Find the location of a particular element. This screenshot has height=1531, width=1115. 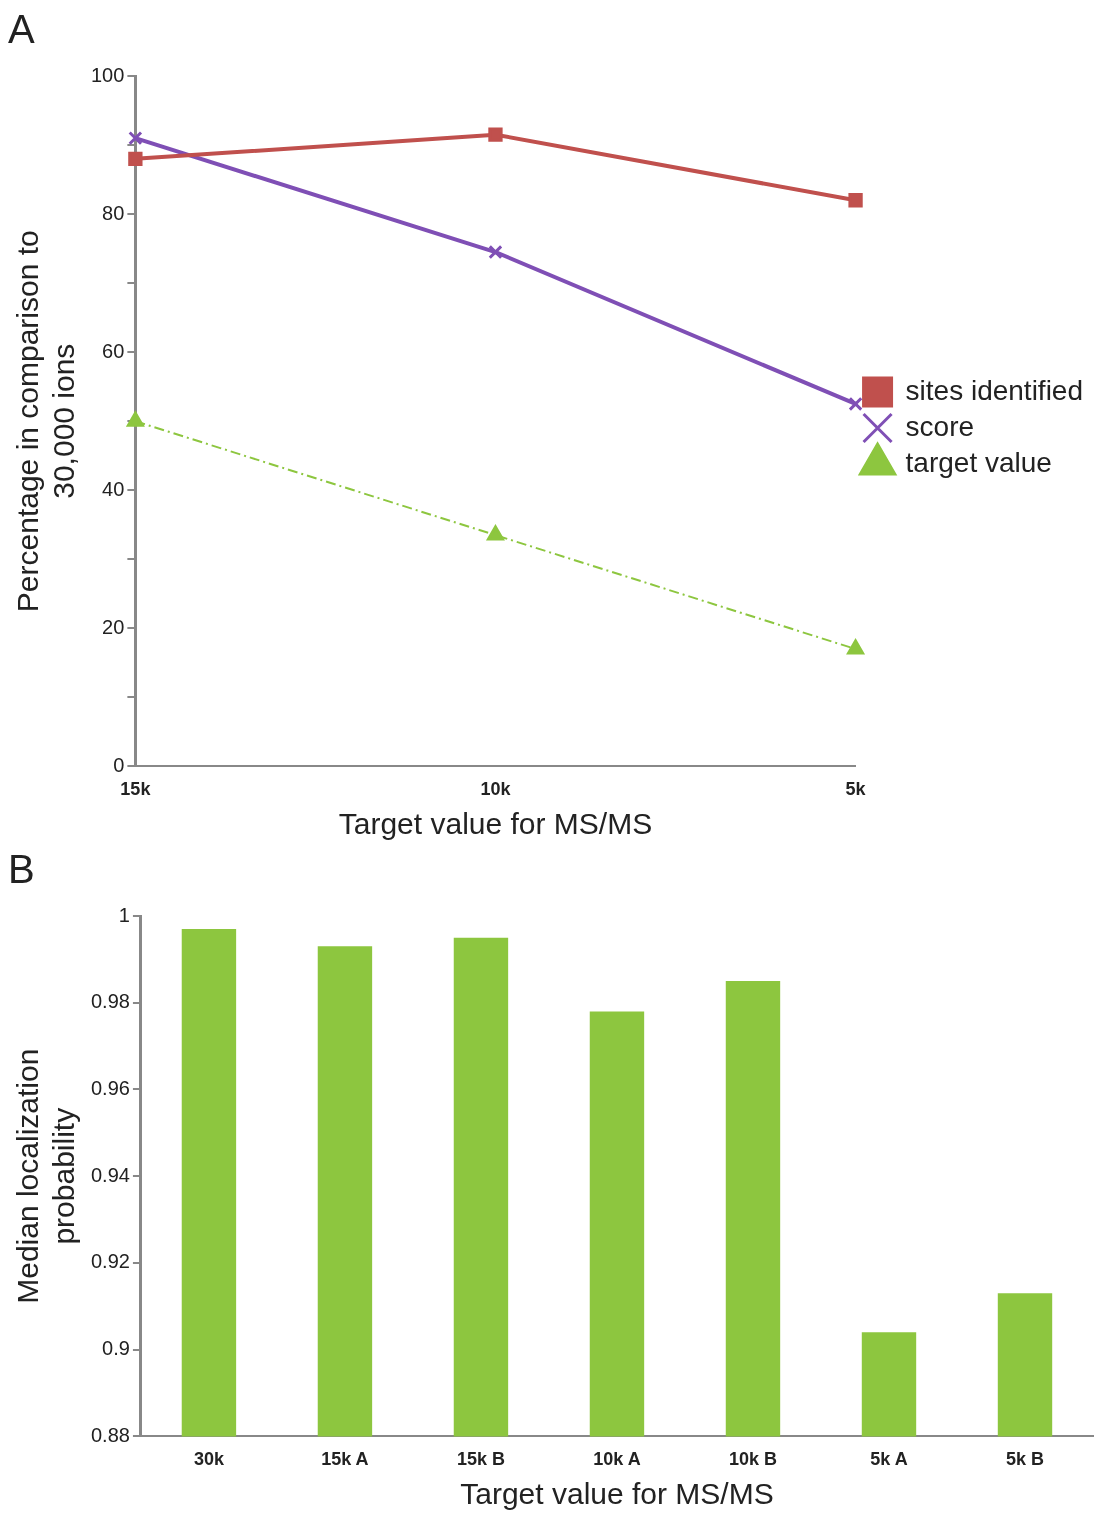

x-tick-label: 15k A is located at coordinates (345, 1459).